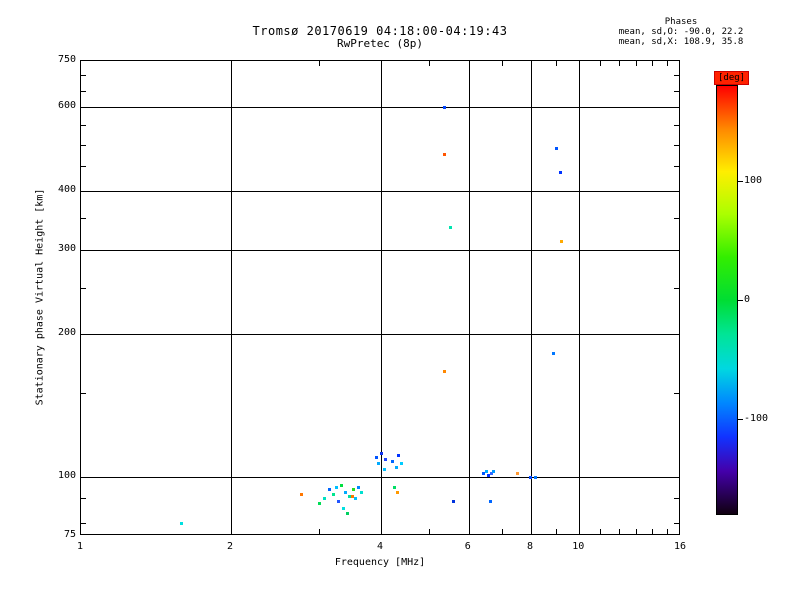  Describe the element at coordinates (66, 475) in the screenshot. I see `y-tick-label: 100` at that location.